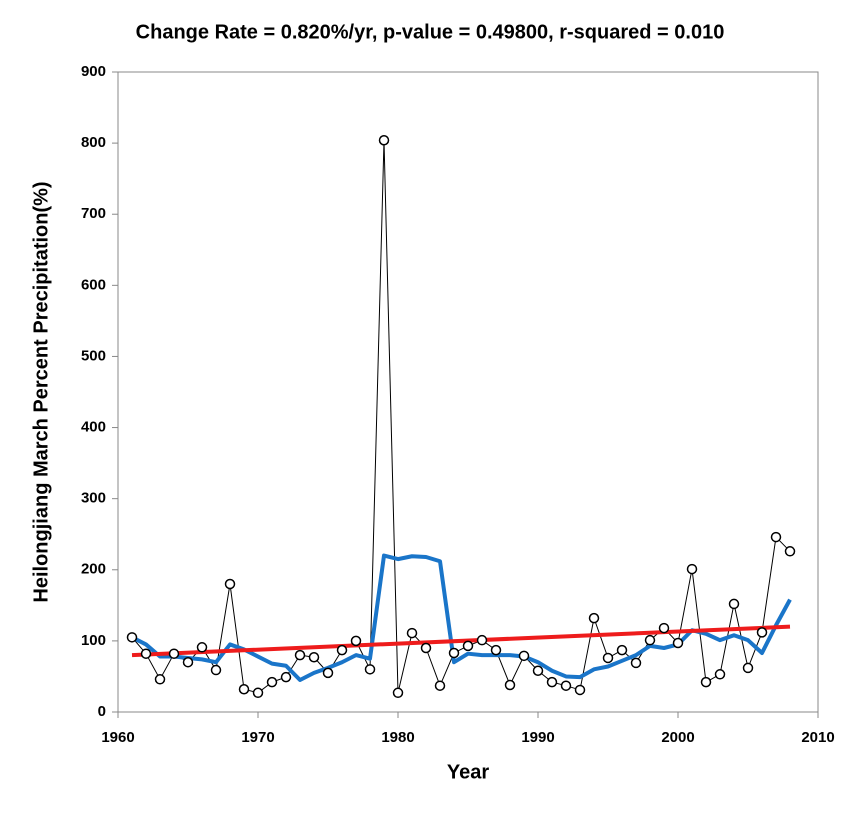  I want to click on x-tick-label: 1980, so click(397, 737).